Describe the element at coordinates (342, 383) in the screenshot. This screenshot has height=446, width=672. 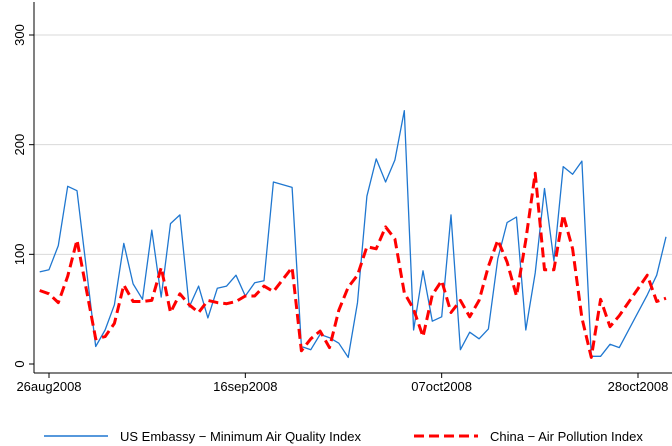
I see `x-axis-ticks: 26aug2008 16sep2008 07oct2008 28oct2008` at that location.